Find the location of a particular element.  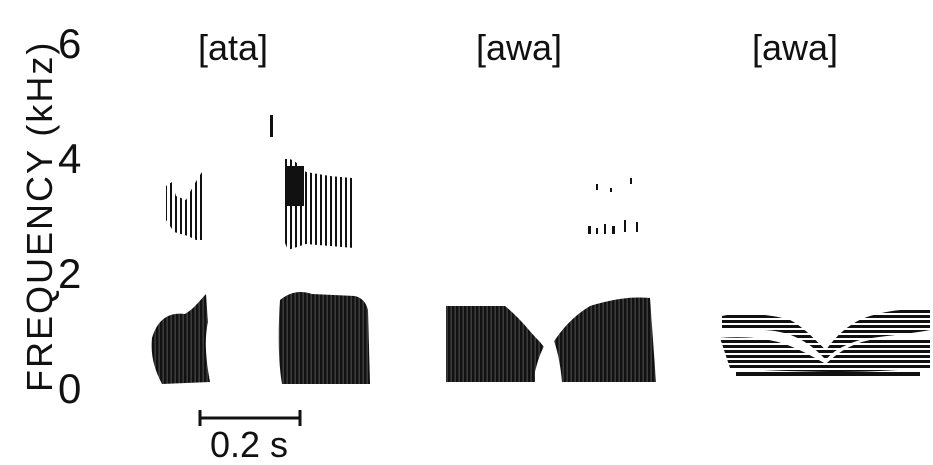

formant-dark-ata-v2 is located at coordinates (295, 186).